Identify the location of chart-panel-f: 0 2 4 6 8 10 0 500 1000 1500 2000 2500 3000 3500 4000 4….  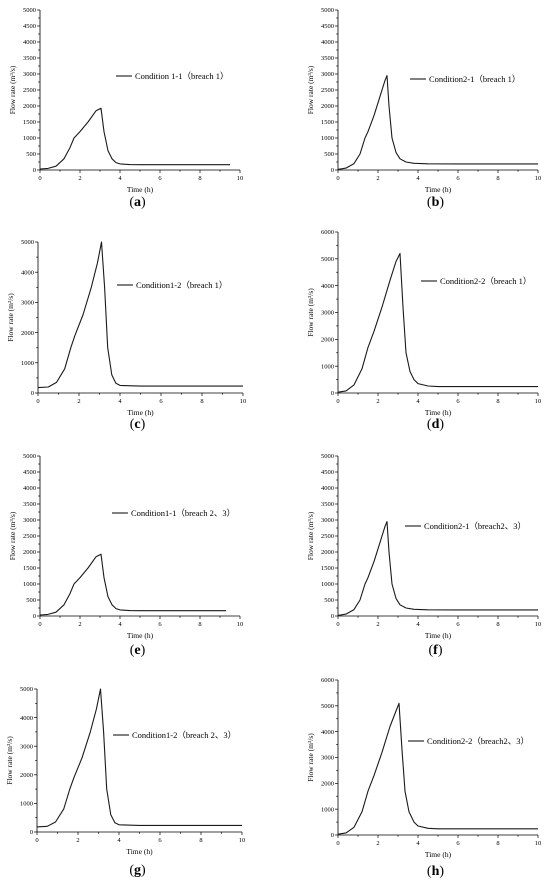
(424, 560).